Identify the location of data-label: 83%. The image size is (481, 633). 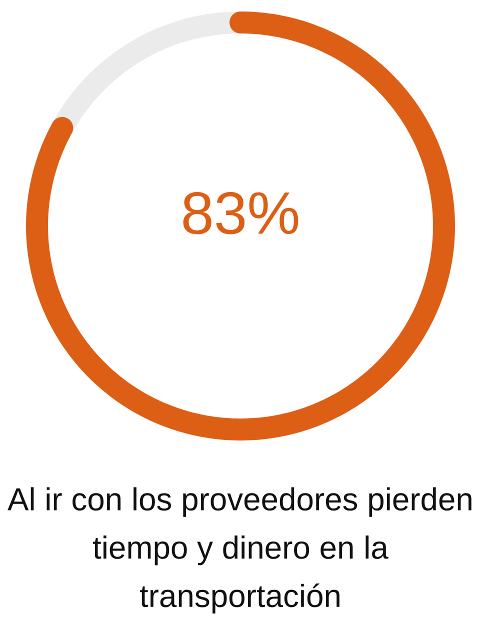
(240, 213).